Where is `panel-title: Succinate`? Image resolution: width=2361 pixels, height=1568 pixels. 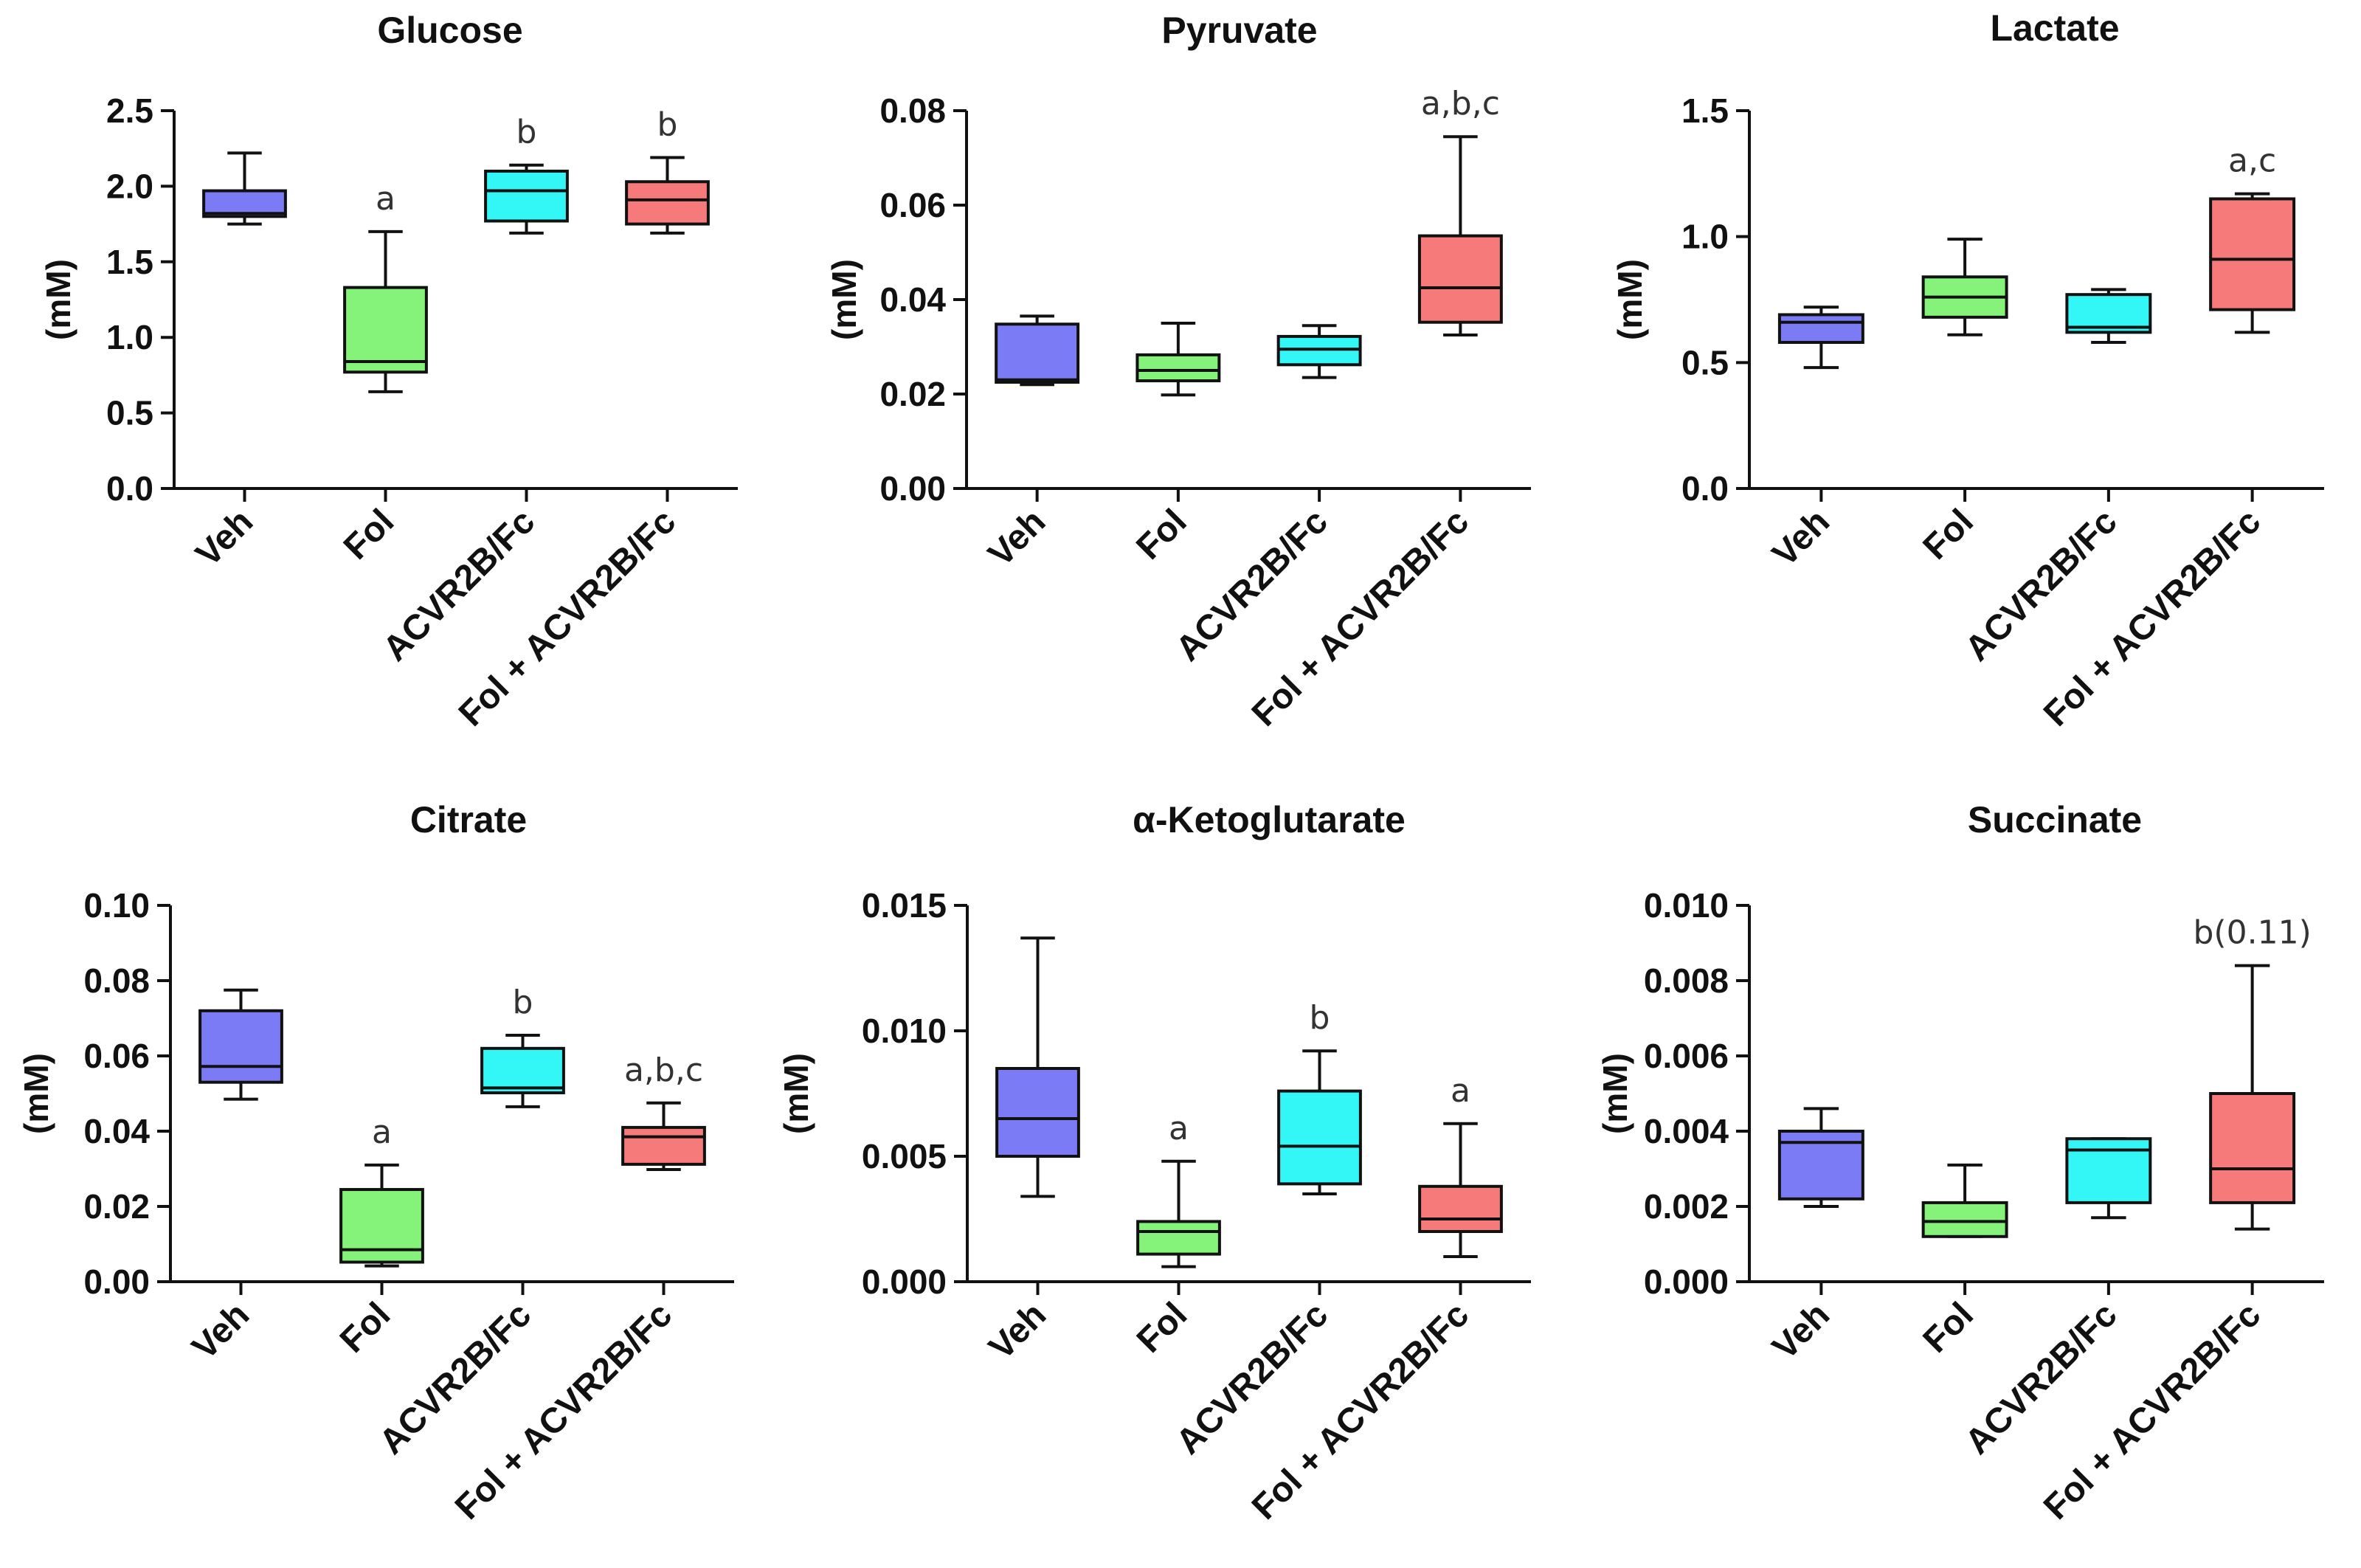 panel-title: Succinate is located at coordinates (2055, 819).